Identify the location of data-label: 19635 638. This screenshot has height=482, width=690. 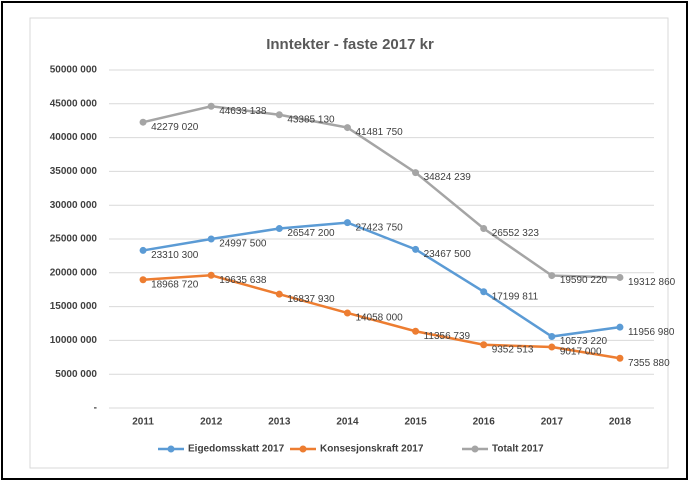
(243, 280).